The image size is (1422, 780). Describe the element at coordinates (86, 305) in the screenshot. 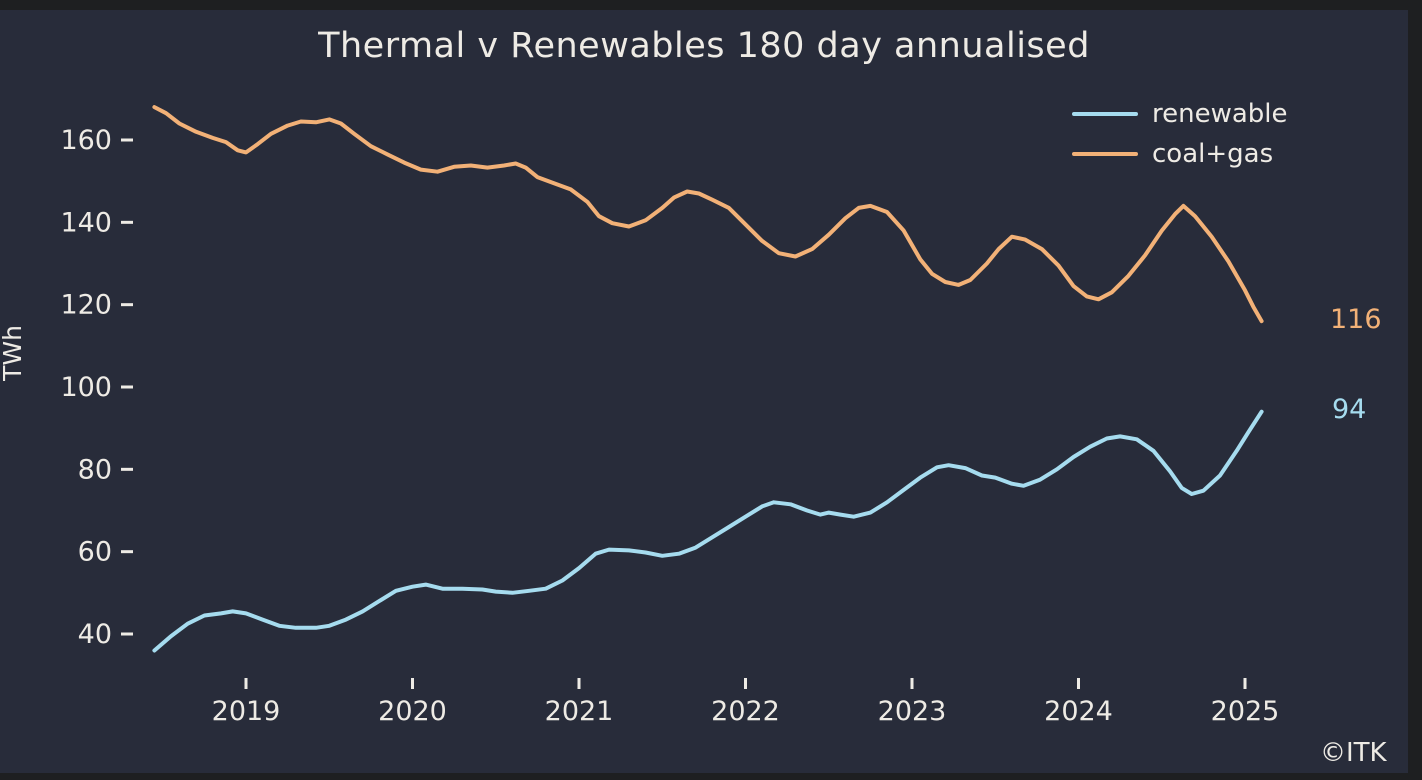

I see `y-tick-label: 120` at that location.